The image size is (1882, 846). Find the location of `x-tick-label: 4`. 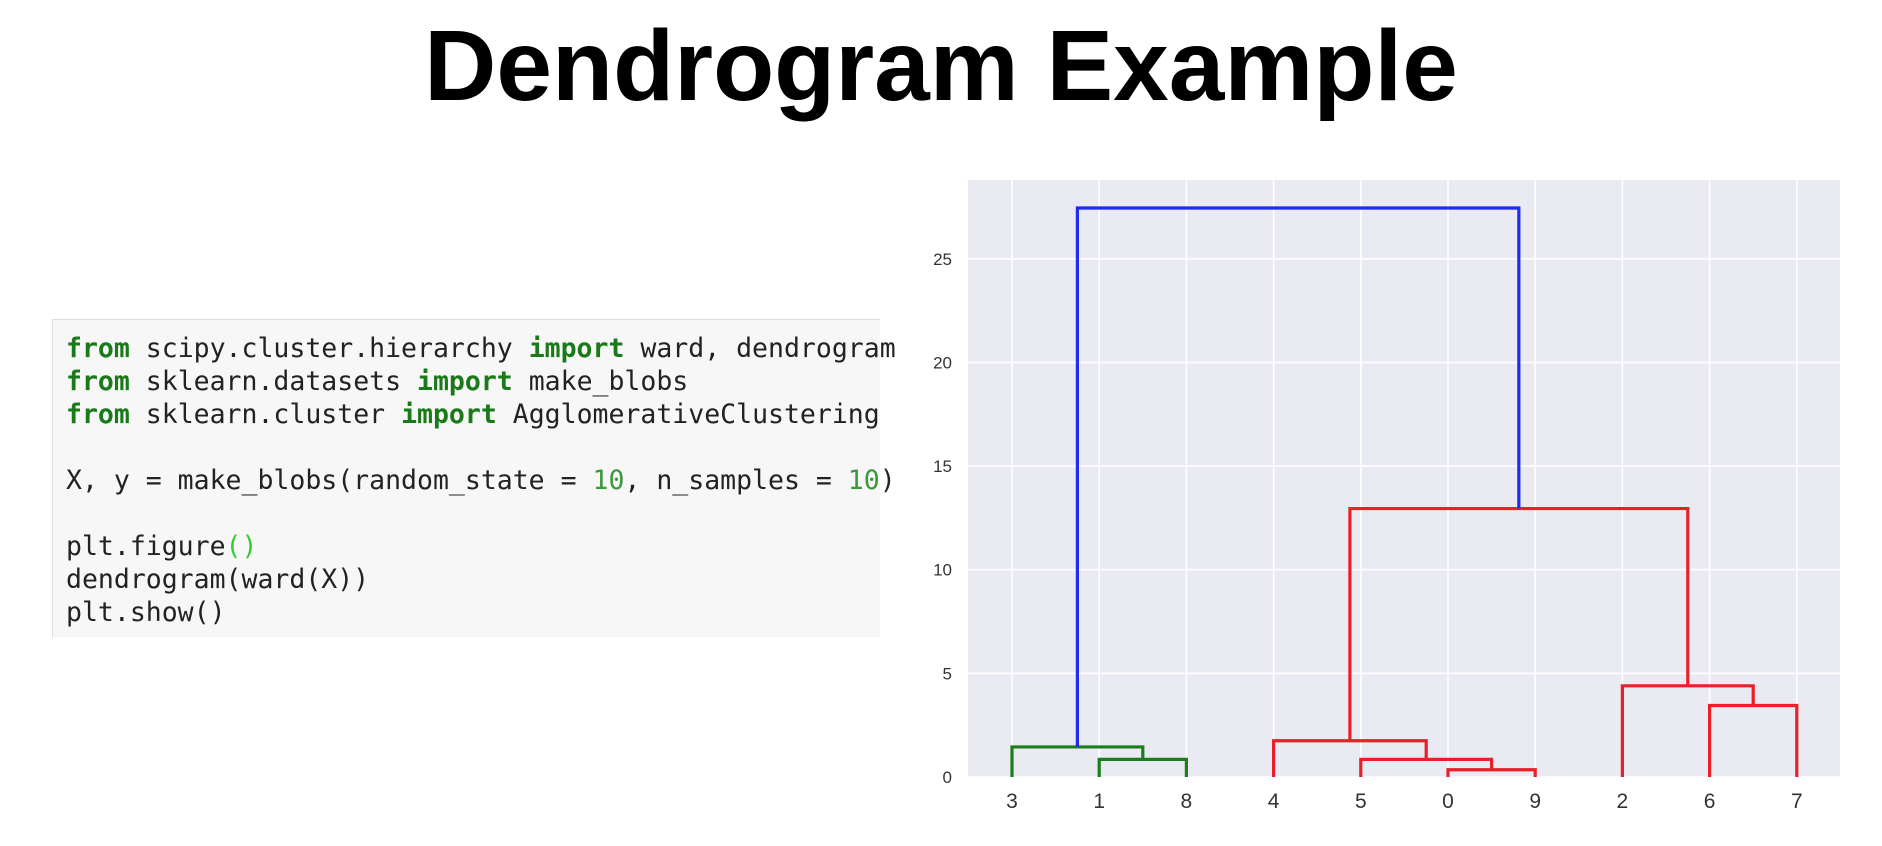

x-tick-label: 4 is located at coordinates (1274, 801).